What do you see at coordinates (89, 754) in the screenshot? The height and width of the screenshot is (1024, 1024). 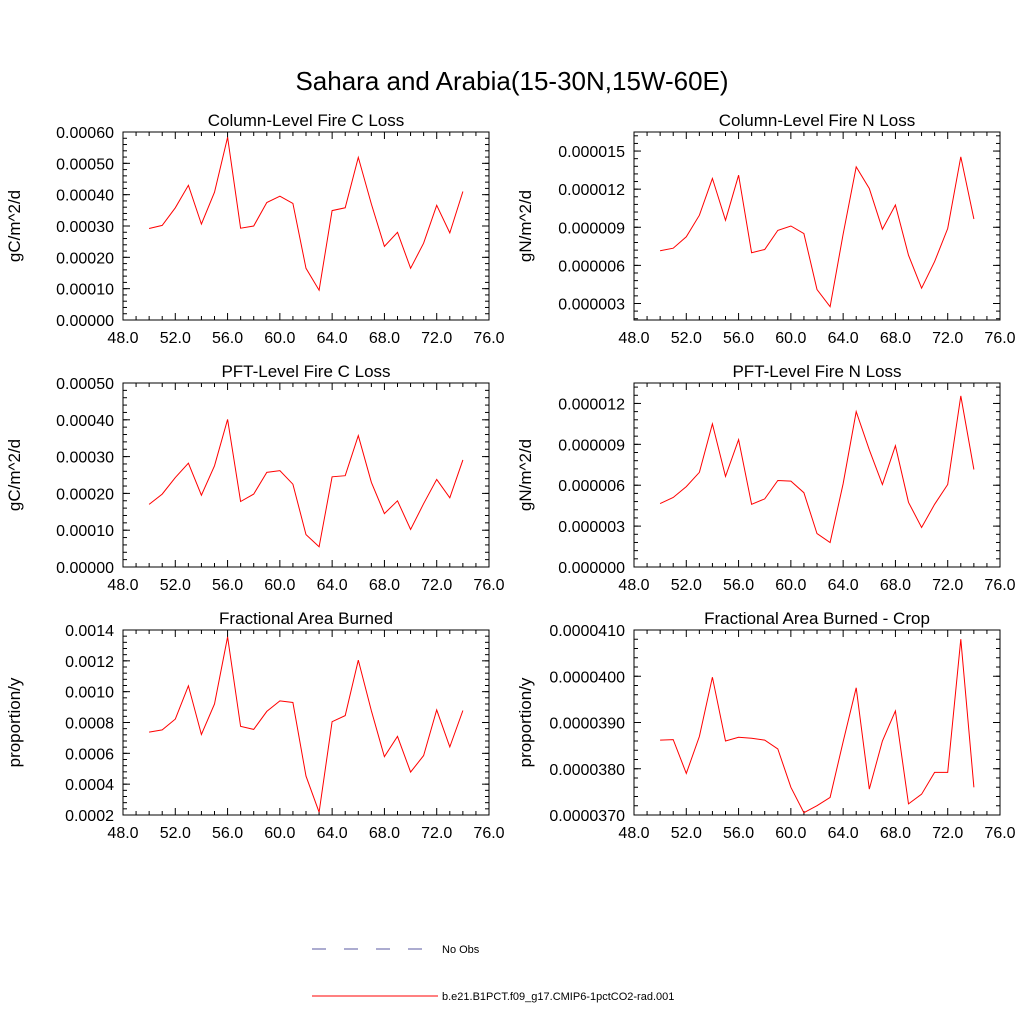 I see `y-tick-label: 0.0006` at bounding box center [89, 754].